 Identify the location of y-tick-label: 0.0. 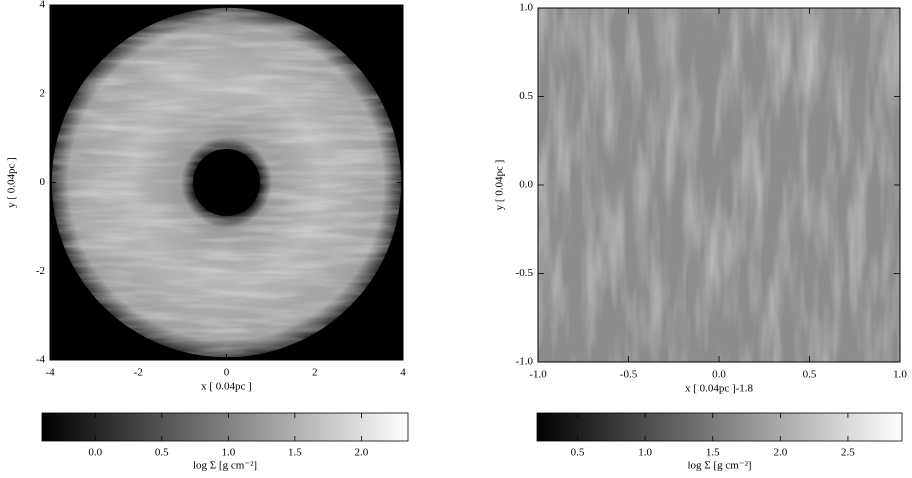
(526, 185).